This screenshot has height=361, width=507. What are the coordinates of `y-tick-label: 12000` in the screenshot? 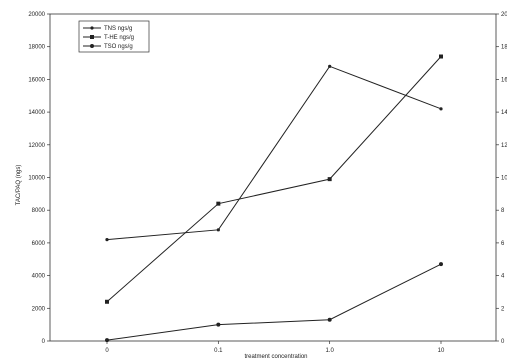 It's located at (36, 146).